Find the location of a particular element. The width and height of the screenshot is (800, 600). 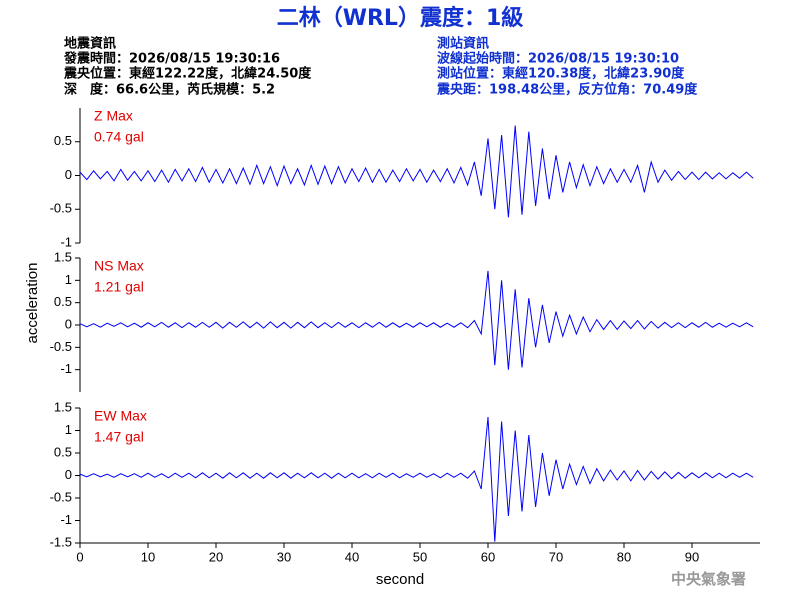

max-label: Z Max is located at coordinates (113, 116).